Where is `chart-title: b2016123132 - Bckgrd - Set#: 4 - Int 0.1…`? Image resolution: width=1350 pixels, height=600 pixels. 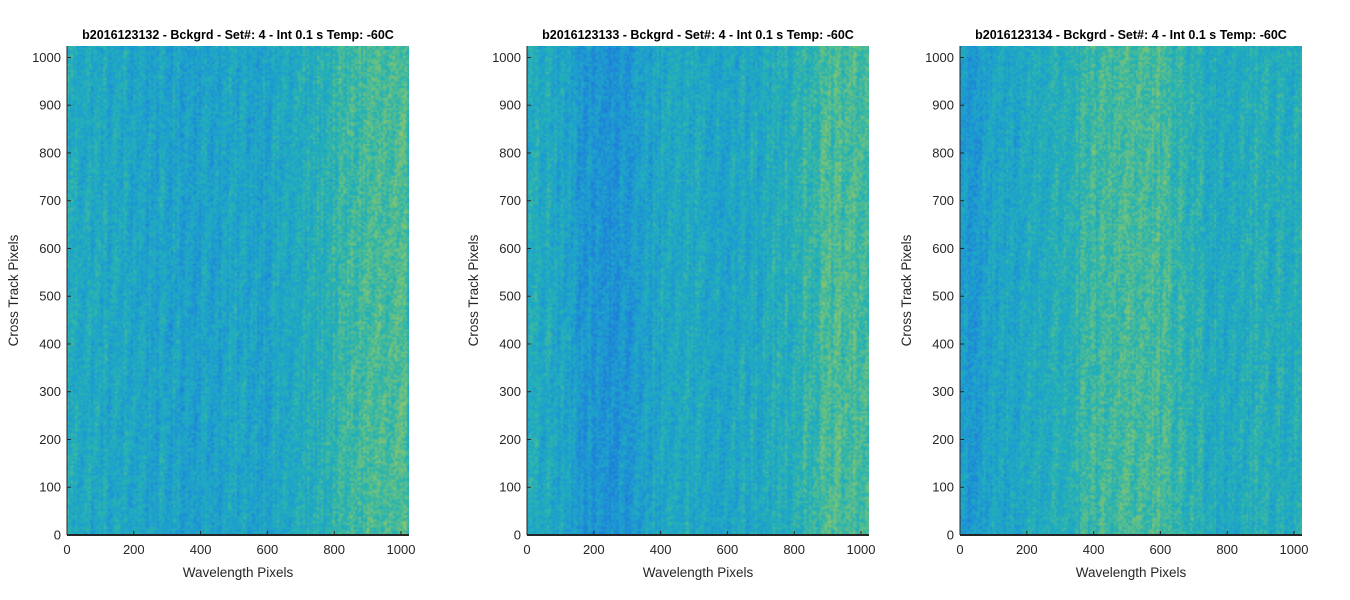 chart-title: b2016123132 - Bckgrd - Set#: 4 - Int 0.1… is located at coordinates (238, 35).